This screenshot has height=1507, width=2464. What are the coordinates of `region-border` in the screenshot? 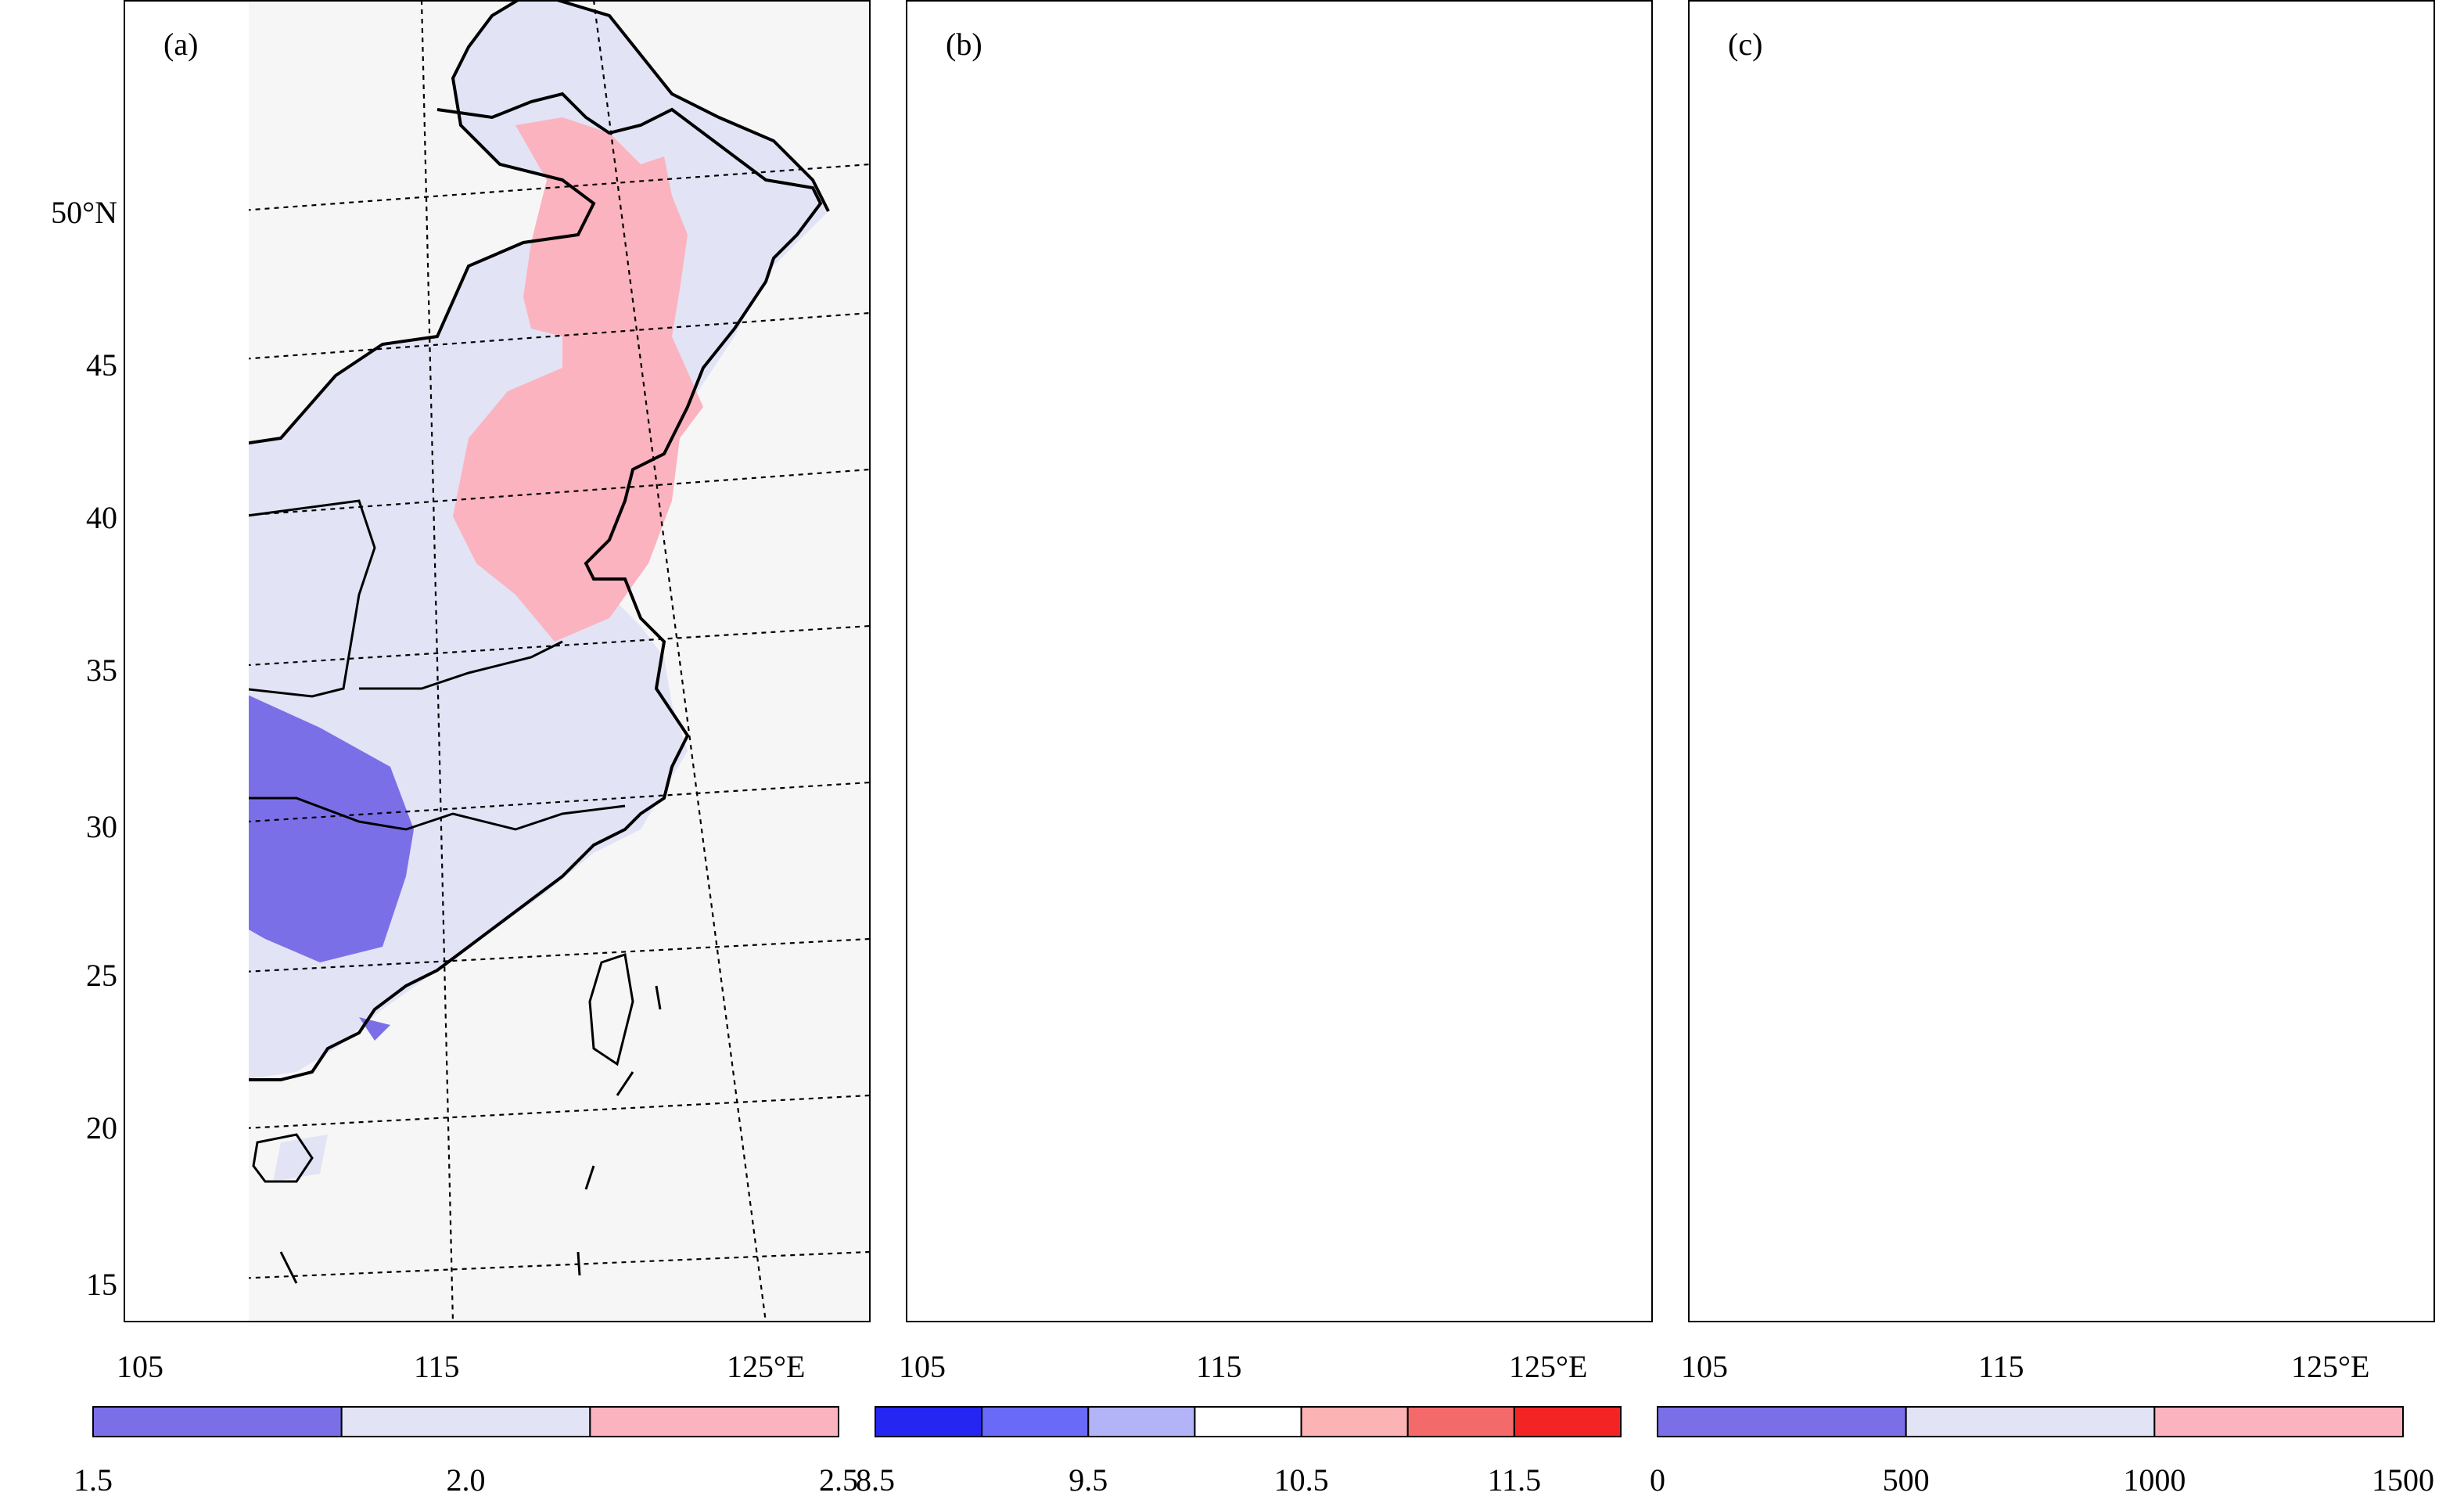 It's located at (1078, 598).